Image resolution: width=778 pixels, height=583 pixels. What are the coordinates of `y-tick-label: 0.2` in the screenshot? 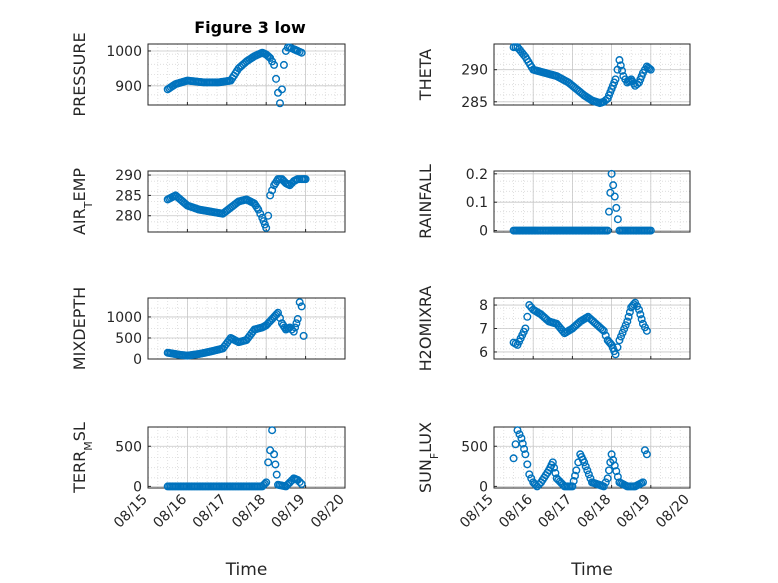 It's located at (477, 175).